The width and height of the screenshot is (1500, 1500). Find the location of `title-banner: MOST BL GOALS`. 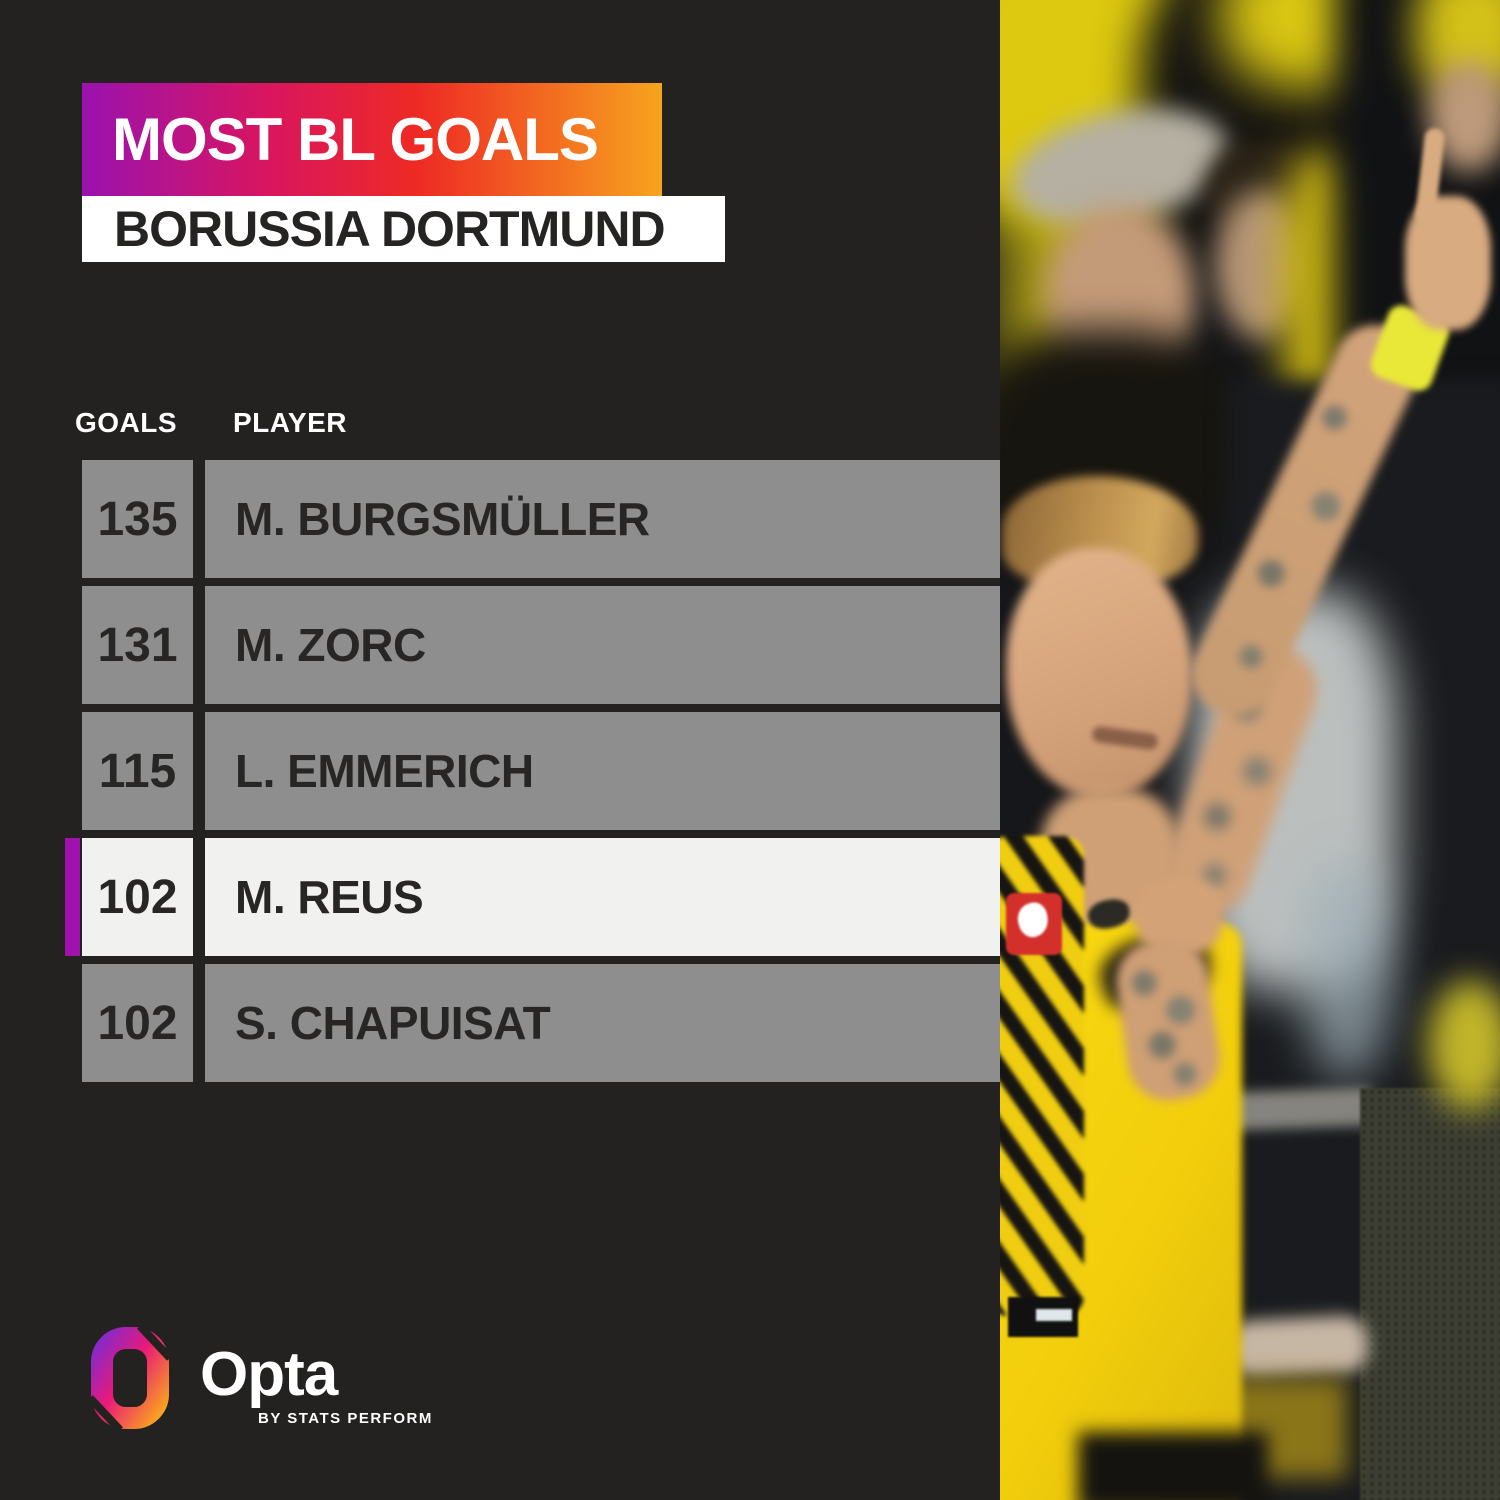

title-banner: MOST BL GOALS is located at coordinates (372, 139).